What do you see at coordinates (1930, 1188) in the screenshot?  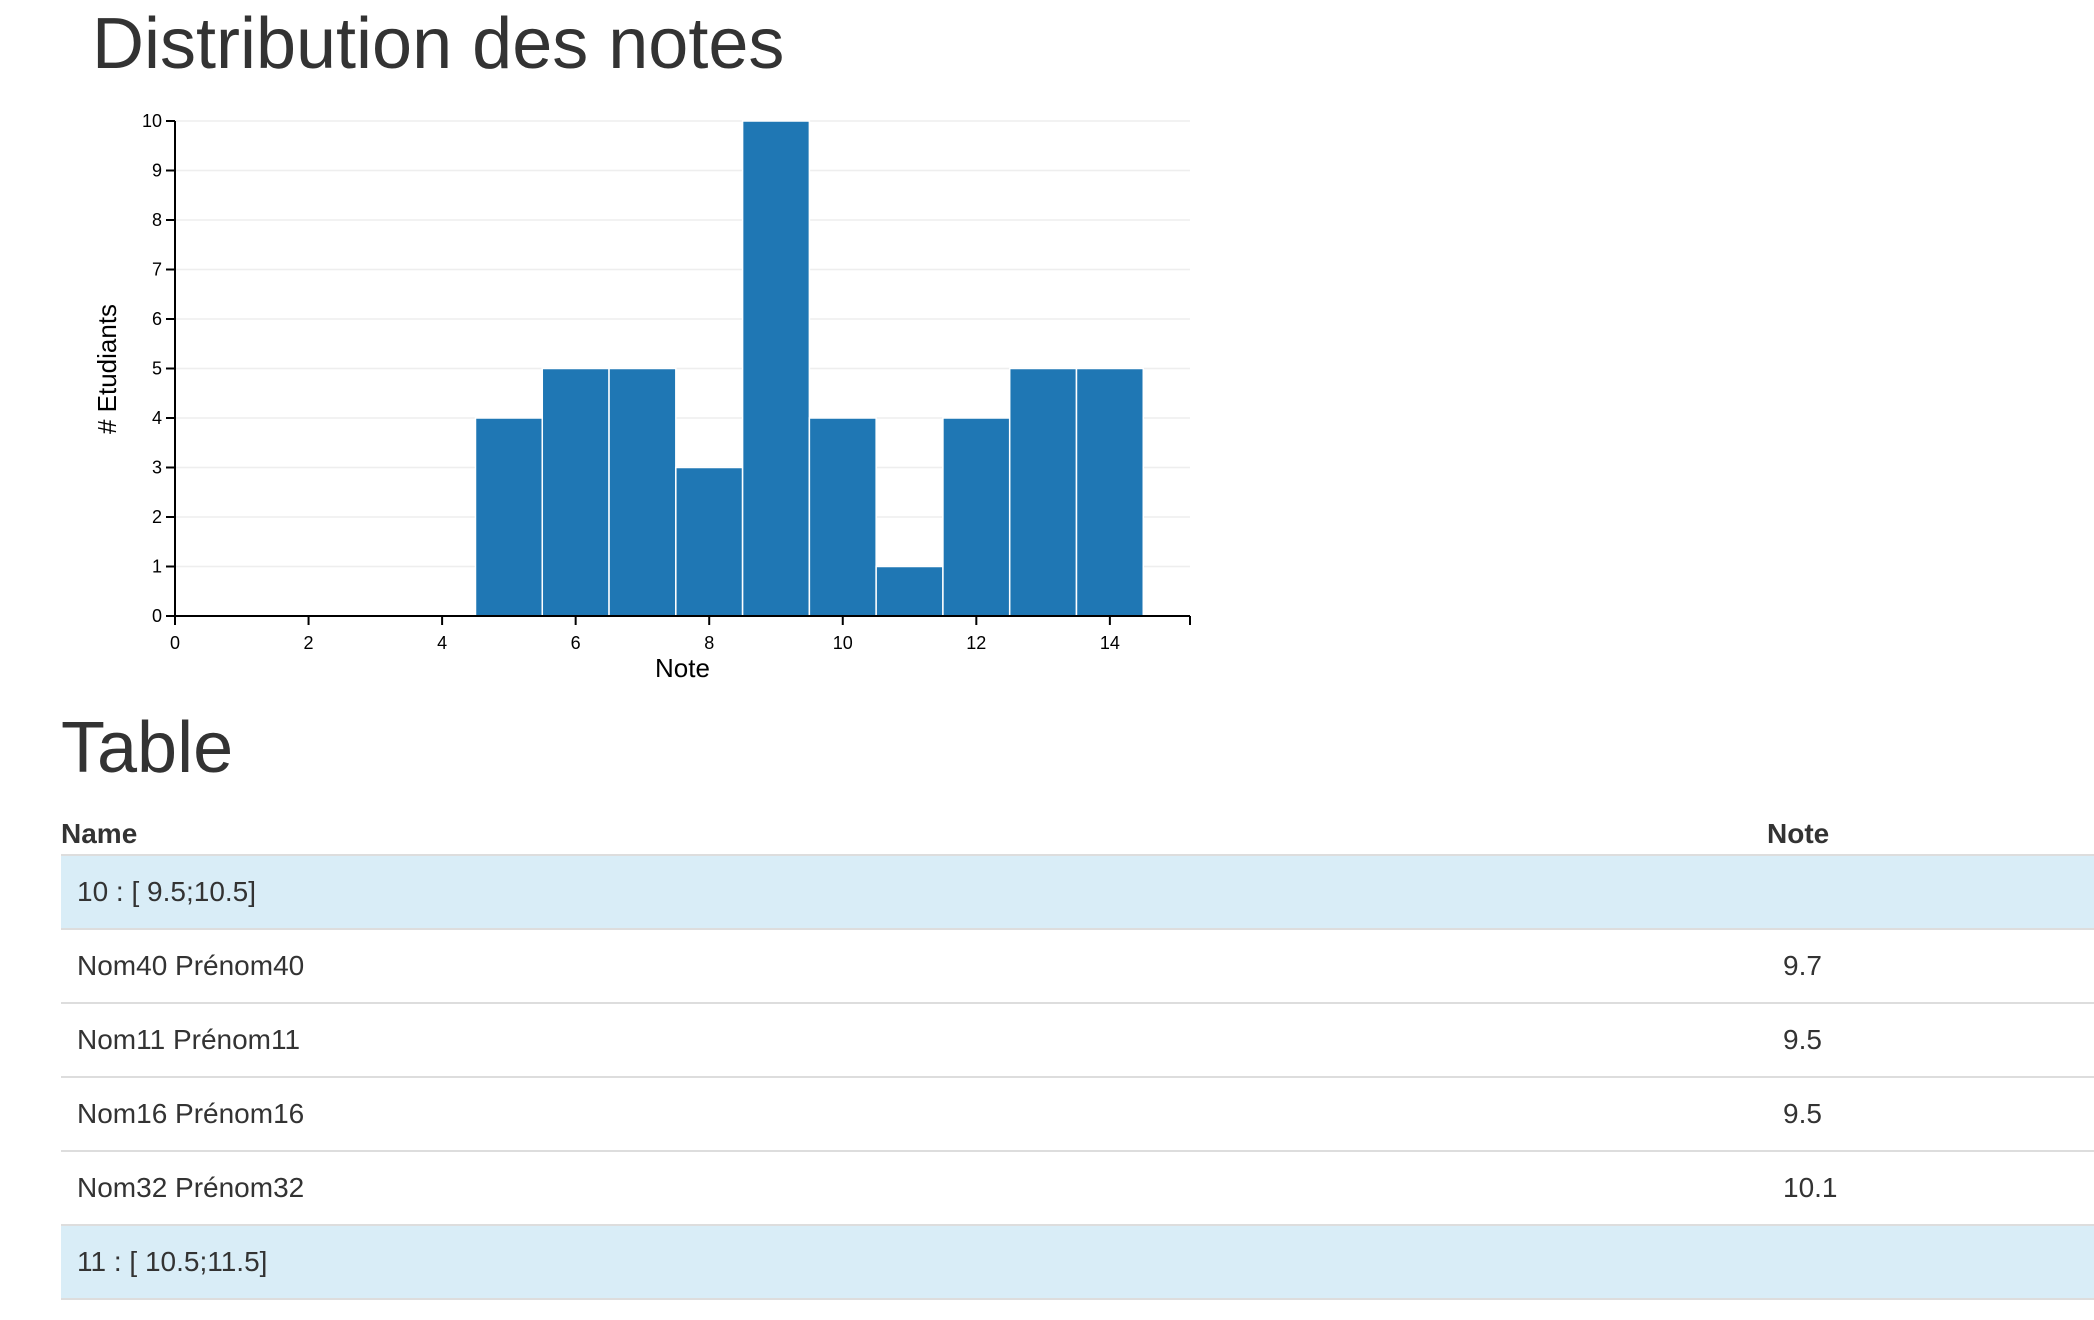 I see `student-note: 10.1` at bounding box center [1930, 1188].